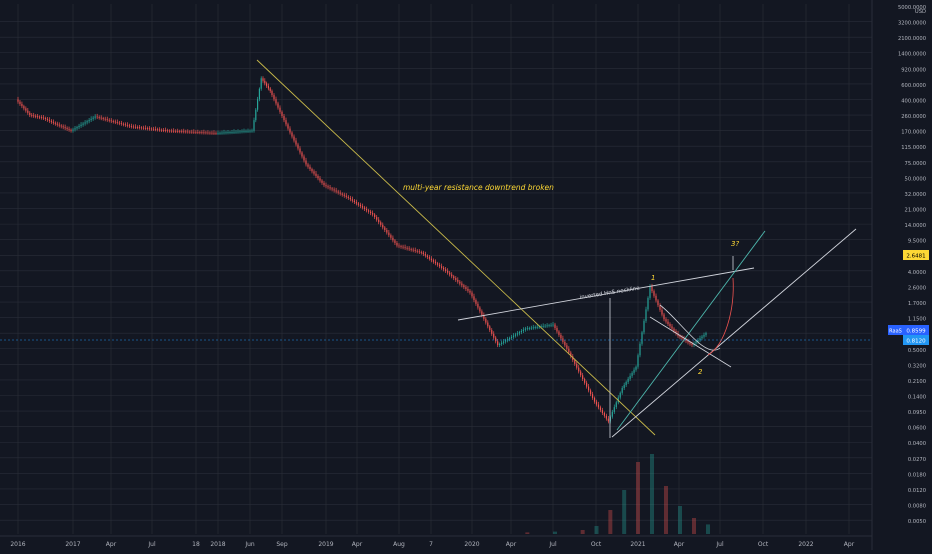 The height and width of the screenshot is (554, 932). Describe the element at coordinates (478, 187) in the screenshot. I see `annotation-resistance-broken: multi-year resistance downtrend broken` at that location.